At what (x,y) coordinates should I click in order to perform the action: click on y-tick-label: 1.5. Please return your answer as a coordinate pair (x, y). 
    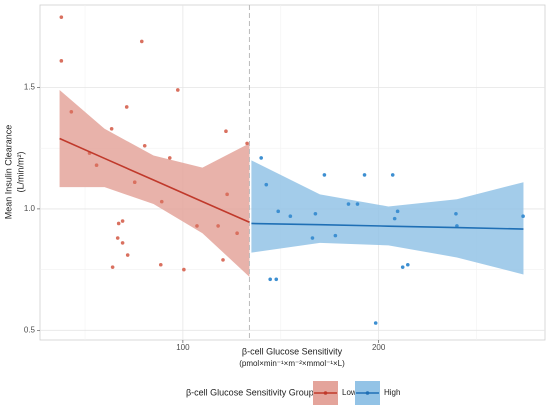
    Looking at the image, I should click on (30, 87).